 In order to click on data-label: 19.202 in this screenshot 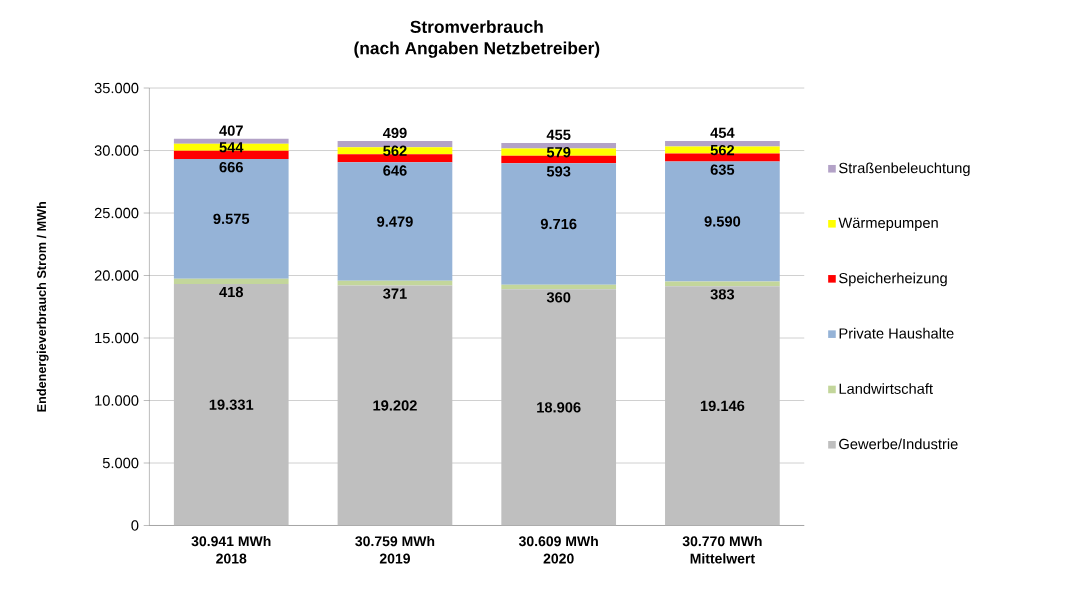, I will do `click(395, 405)`.